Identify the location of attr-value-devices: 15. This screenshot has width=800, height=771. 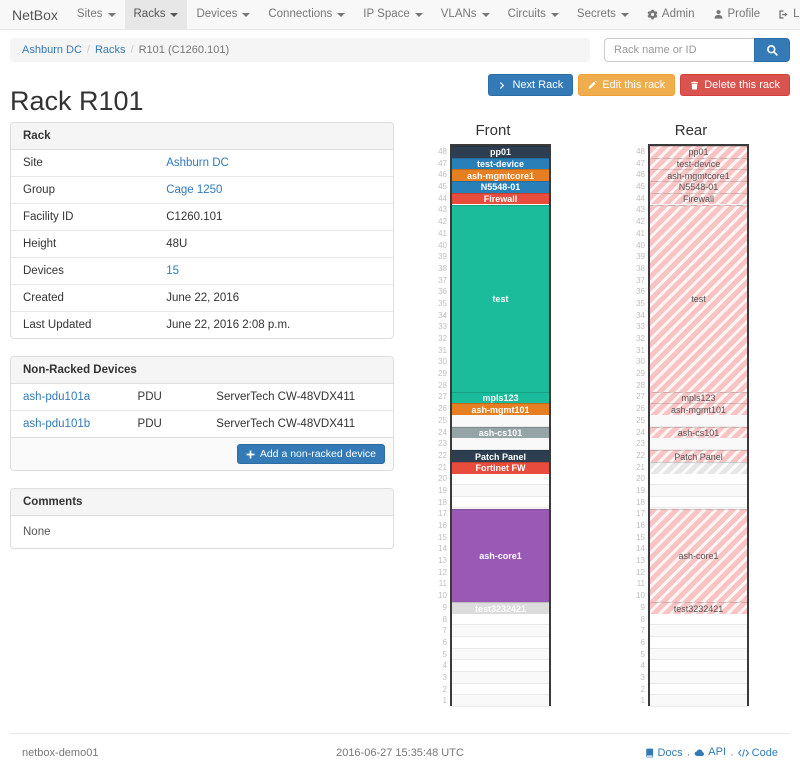
(172, 271).